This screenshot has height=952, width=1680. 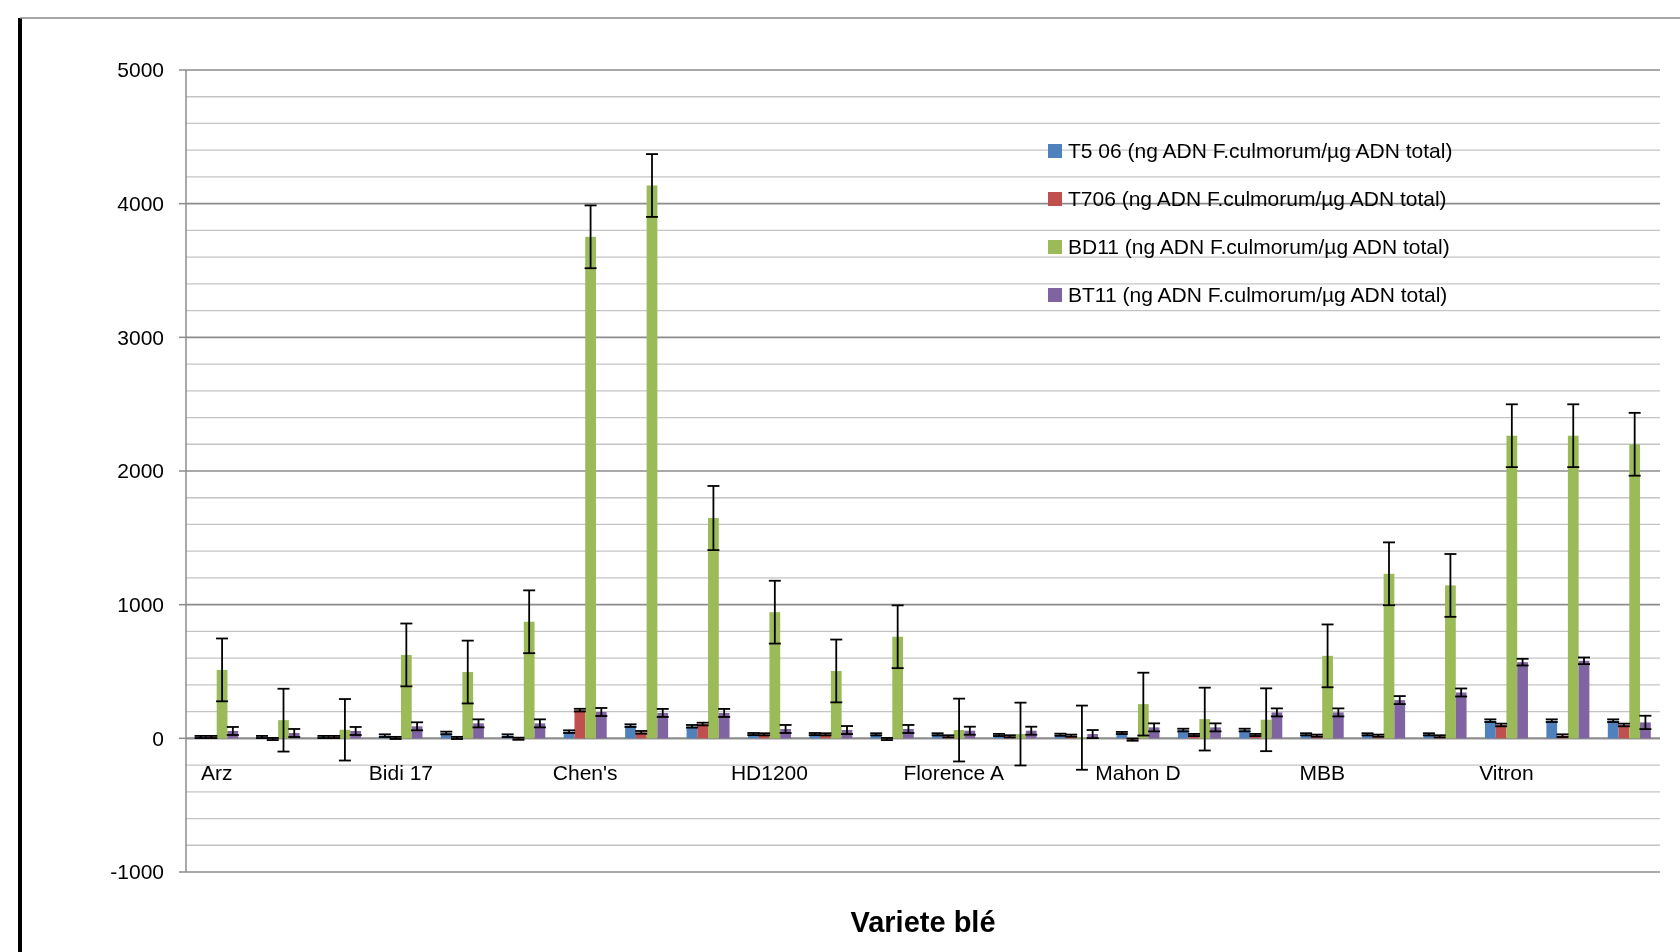 What do you see at coordinates (1257, 199) in the screenshot?
I see `legend-label: T706 (ng ADN F.culmorum/µg ADN total)` at bounding box center [1257, 199].